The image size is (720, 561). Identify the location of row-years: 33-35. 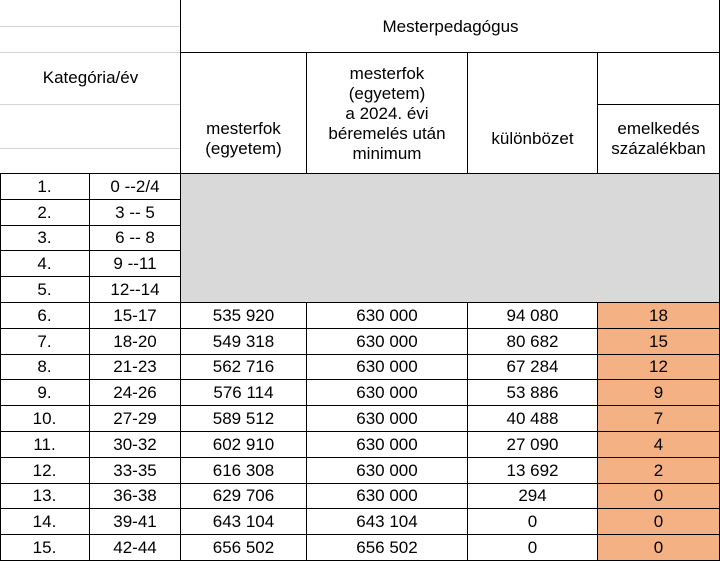
(135, 470).